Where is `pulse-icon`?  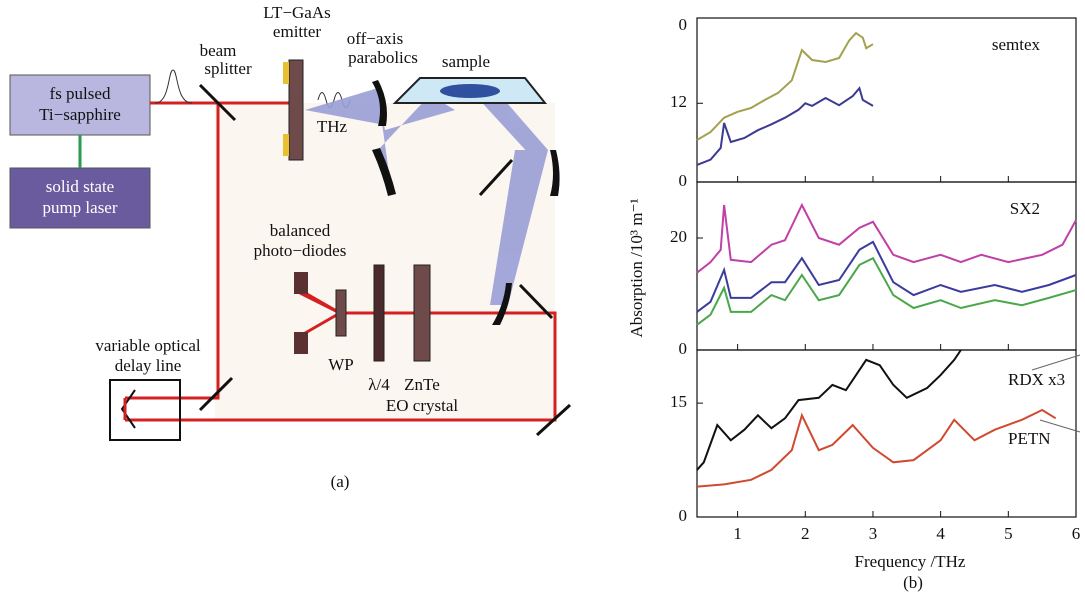
pulse-icon is located at coordinates (173, 86).